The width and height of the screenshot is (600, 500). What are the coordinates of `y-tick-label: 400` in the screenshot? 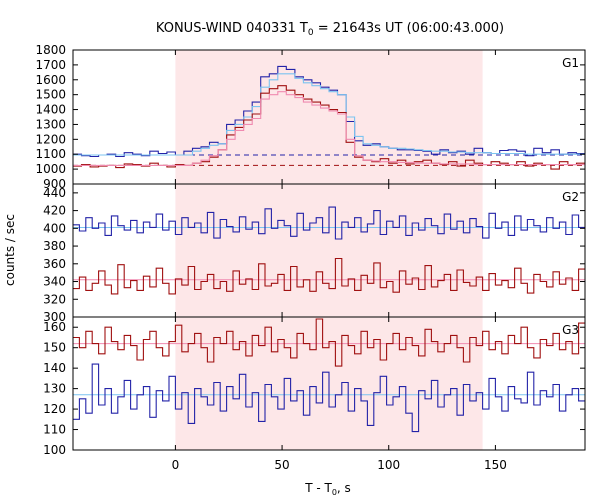 It's located at (54, 228).